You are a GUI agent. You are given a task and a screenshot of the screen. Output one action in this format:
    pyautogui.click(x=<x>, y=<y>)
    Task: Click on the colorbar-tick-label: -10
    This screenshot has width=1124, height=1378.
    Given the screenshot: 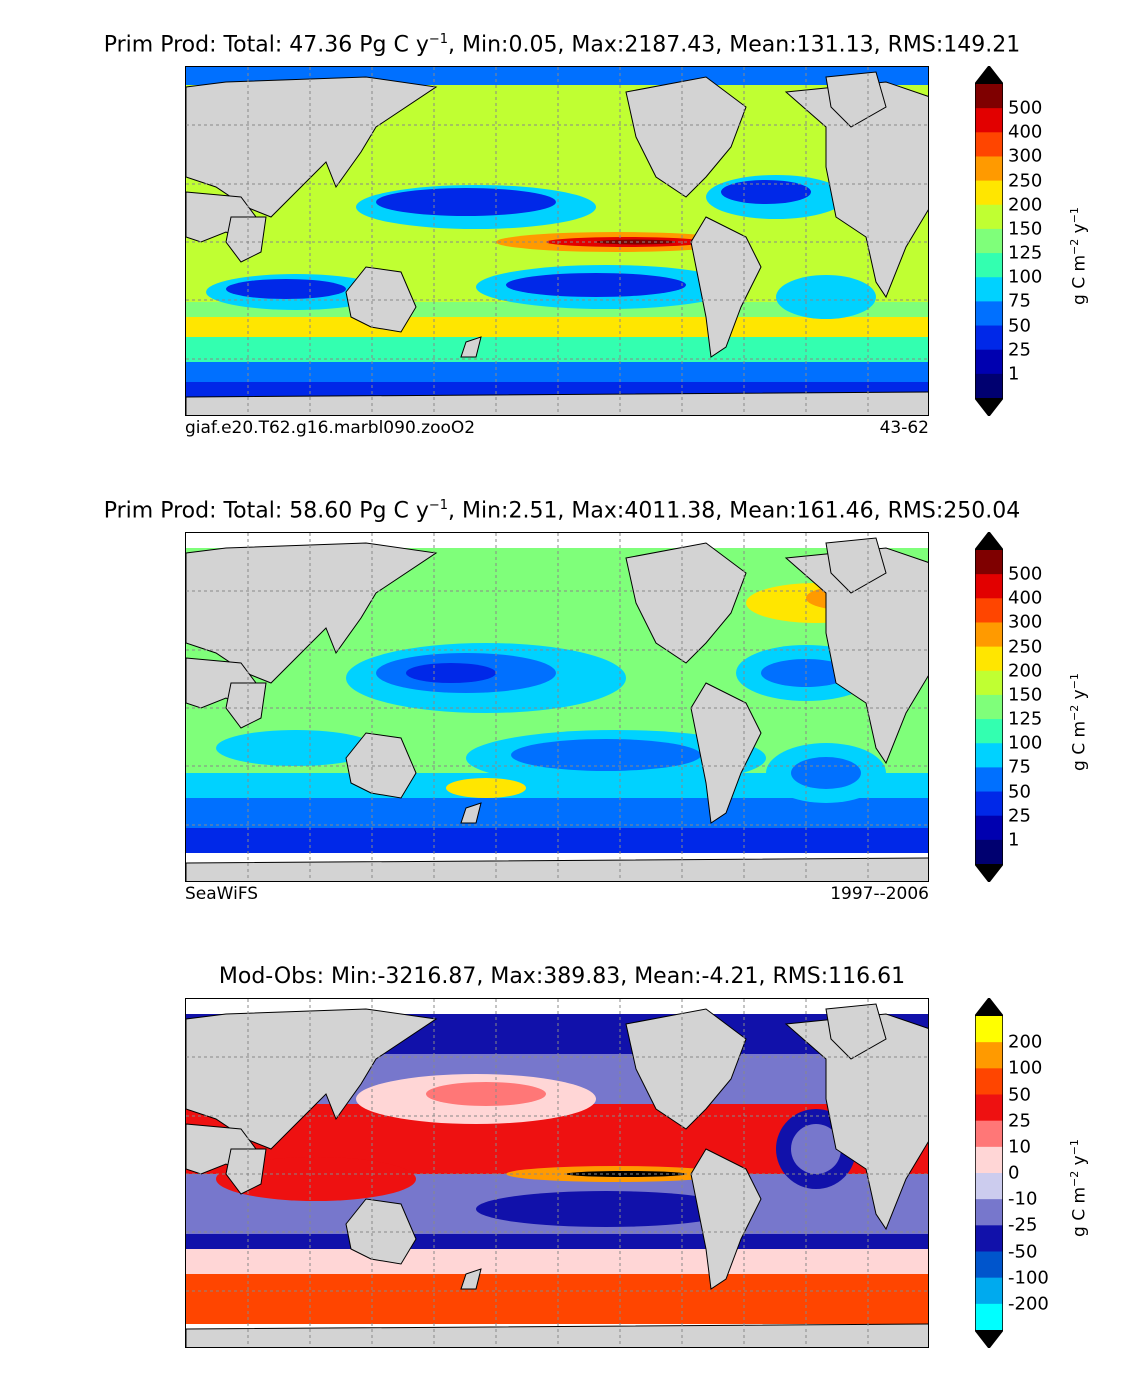 What is the action you would take?
    pyautogui.click(x=1023, y=1199)
    